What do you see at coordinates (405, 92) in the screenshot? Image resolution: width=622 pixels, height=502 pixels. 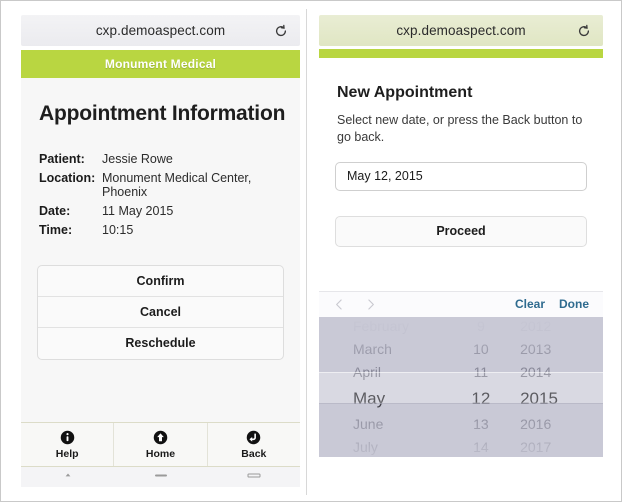 I see `new-appointment-title: New Appointment` at bounding box center [405, 92].